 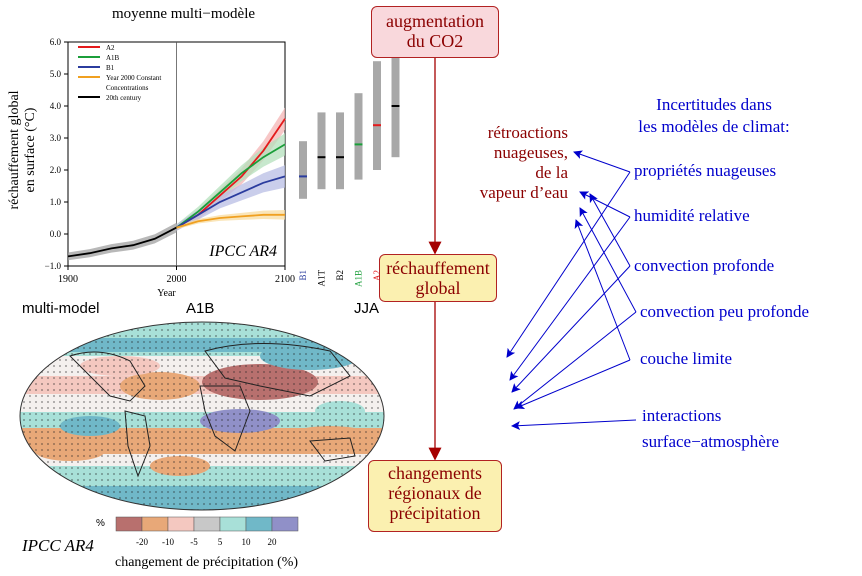 What do you see at coordinates (303, 275) in the screenshot?
I see `range-label: B1` at bounding box center [303, 275].